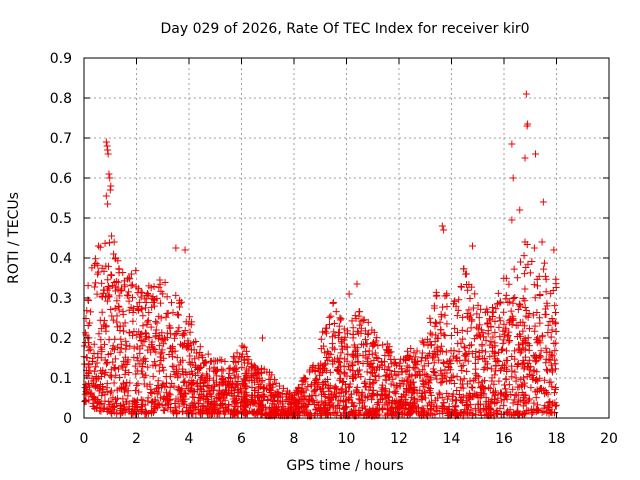 This screenshot has height=480, width=640. What do you see at coordinates (241, 439) in the screenshot?
I see `x-tick-label: 6` at bounding box center [241, 439].